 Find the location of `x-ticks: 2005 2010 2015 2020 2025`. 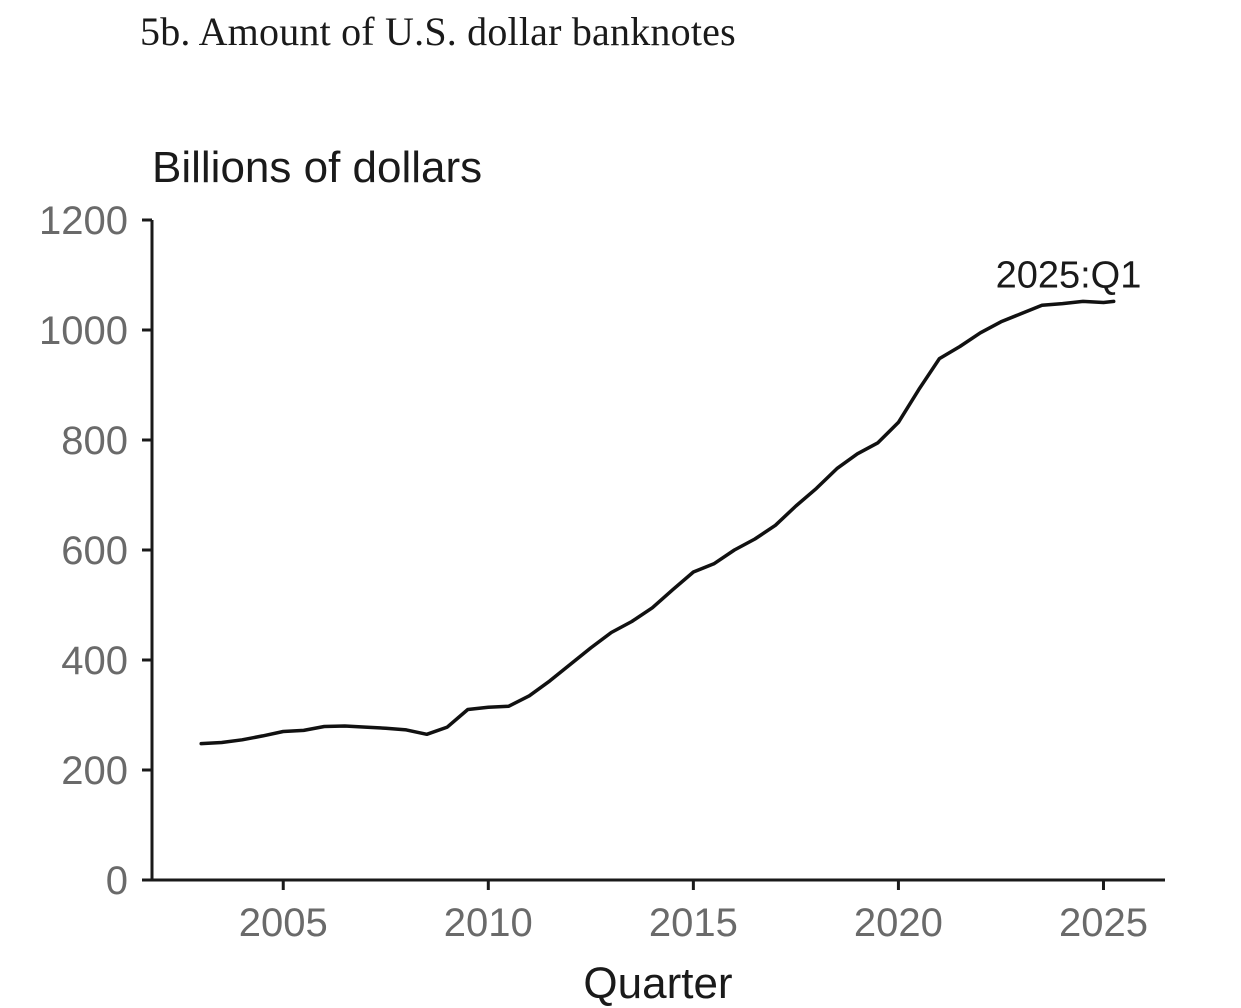

x-ticks: 2005 2010 2015 2020 2025 is located at coordinates (693, 912).